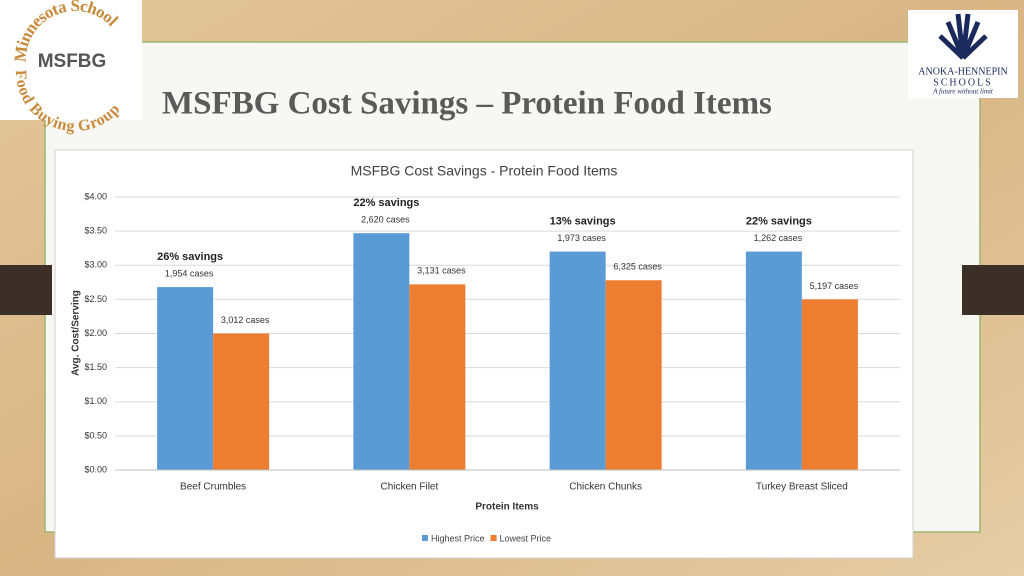 This screenshot has height=581, width=1024. Describe the element at coordinates (526, 538) in the screenshot. I see `legend-label: Lowest Price` at that location.